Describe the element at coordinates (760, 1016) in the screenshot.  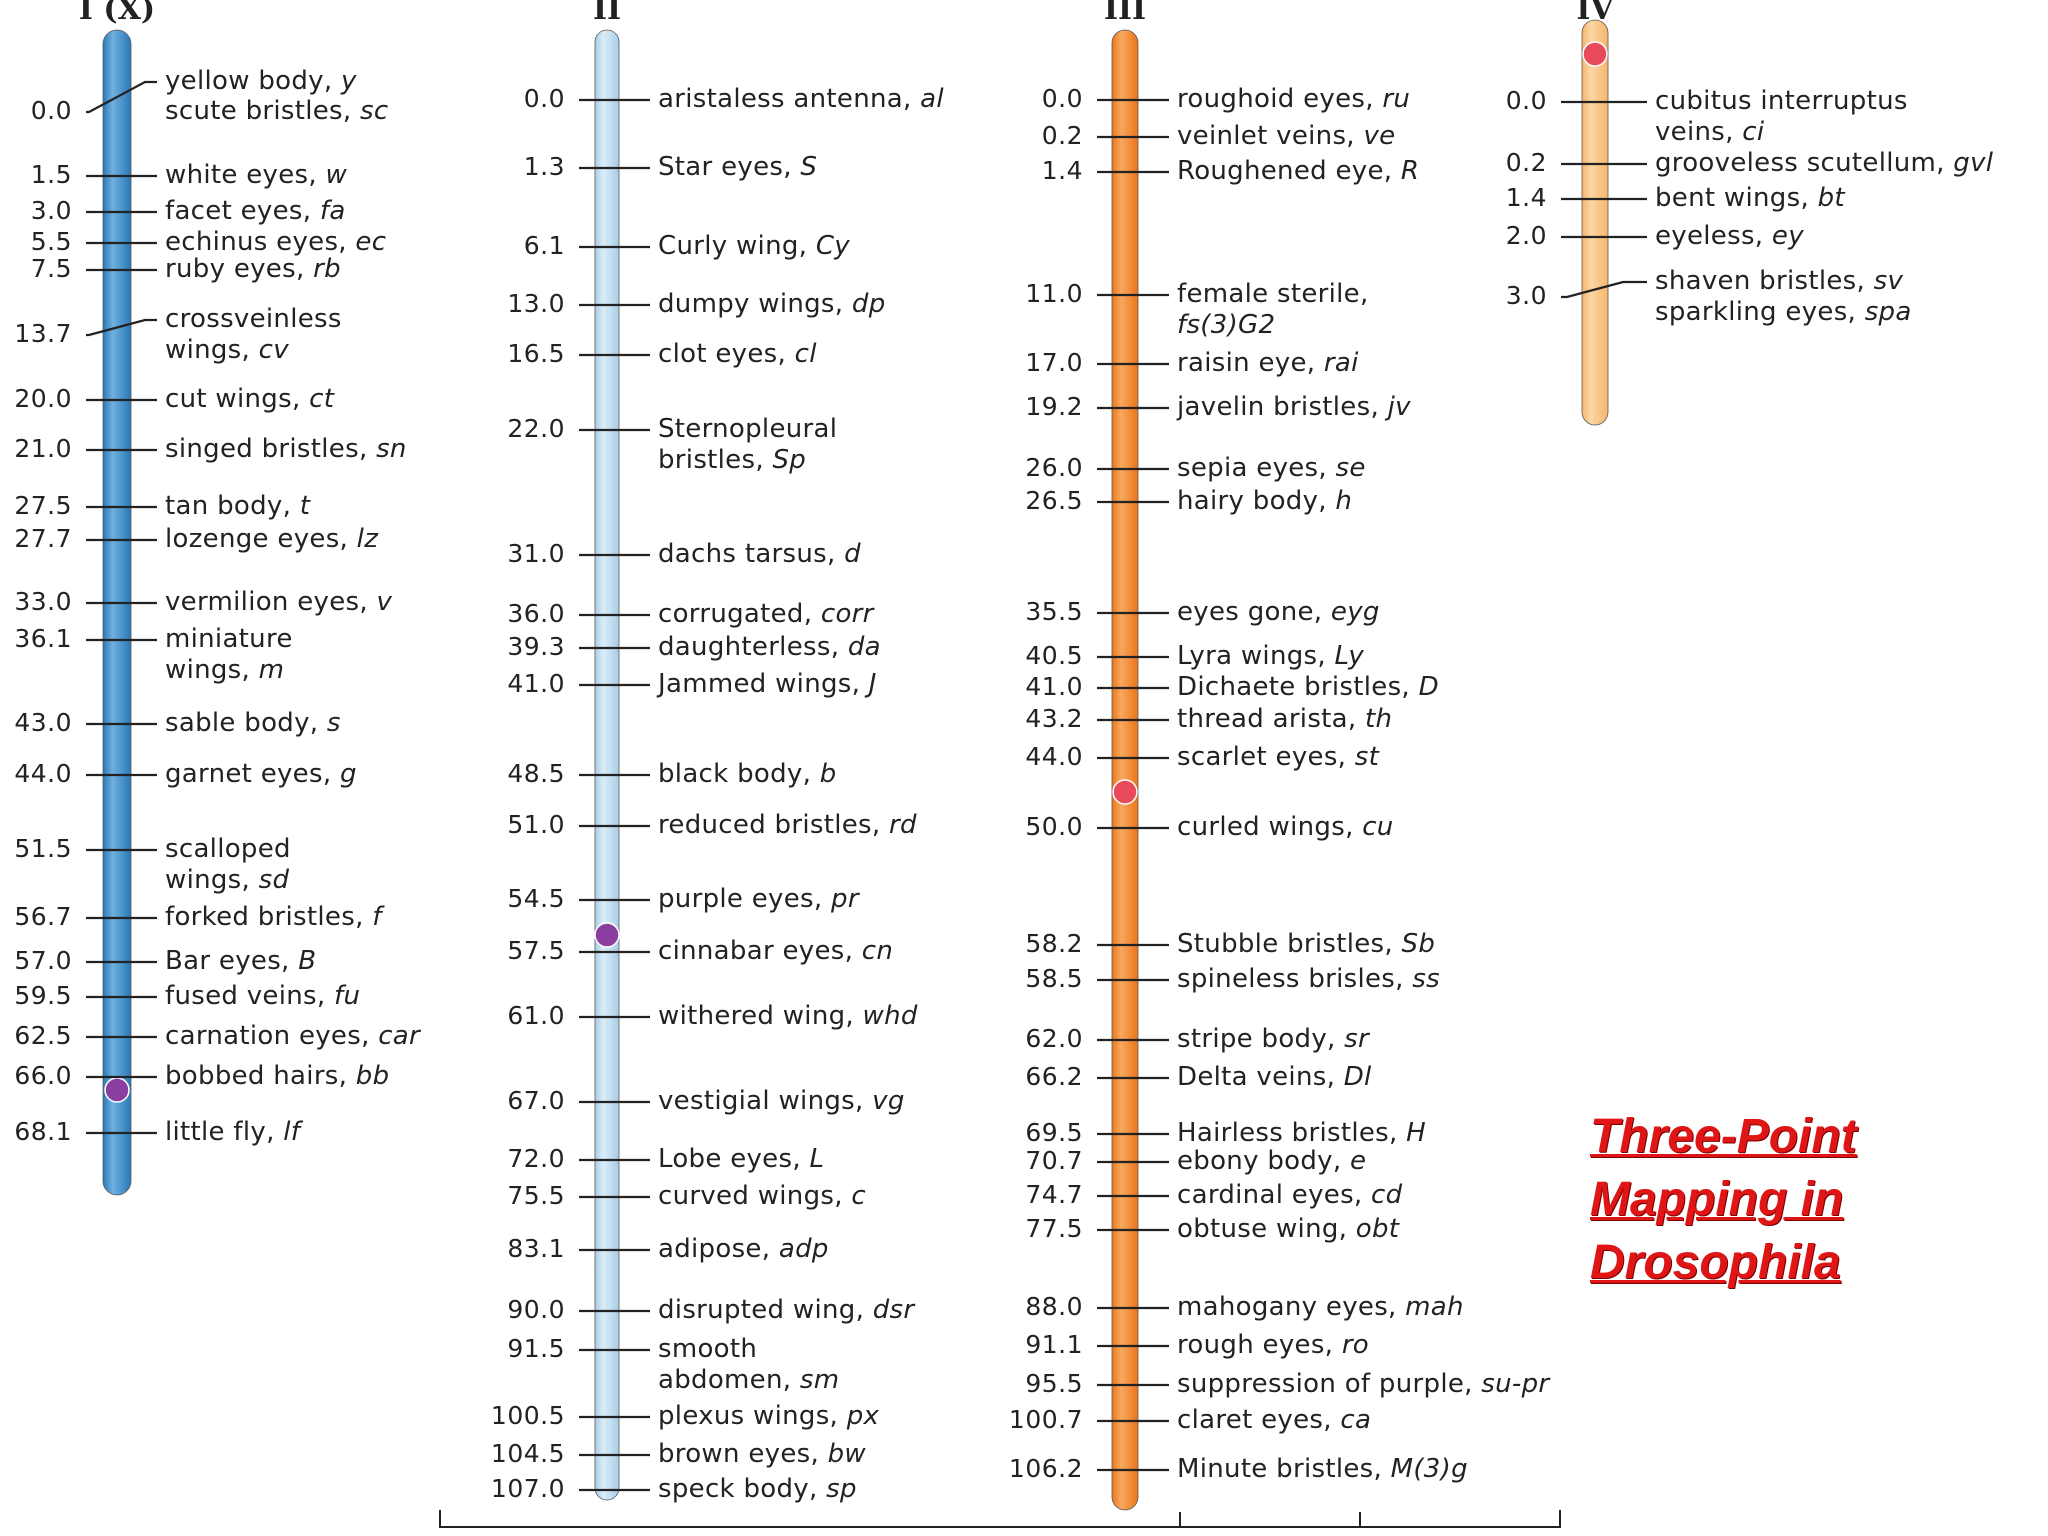
I see `gene-name: withered wing,` at that location.